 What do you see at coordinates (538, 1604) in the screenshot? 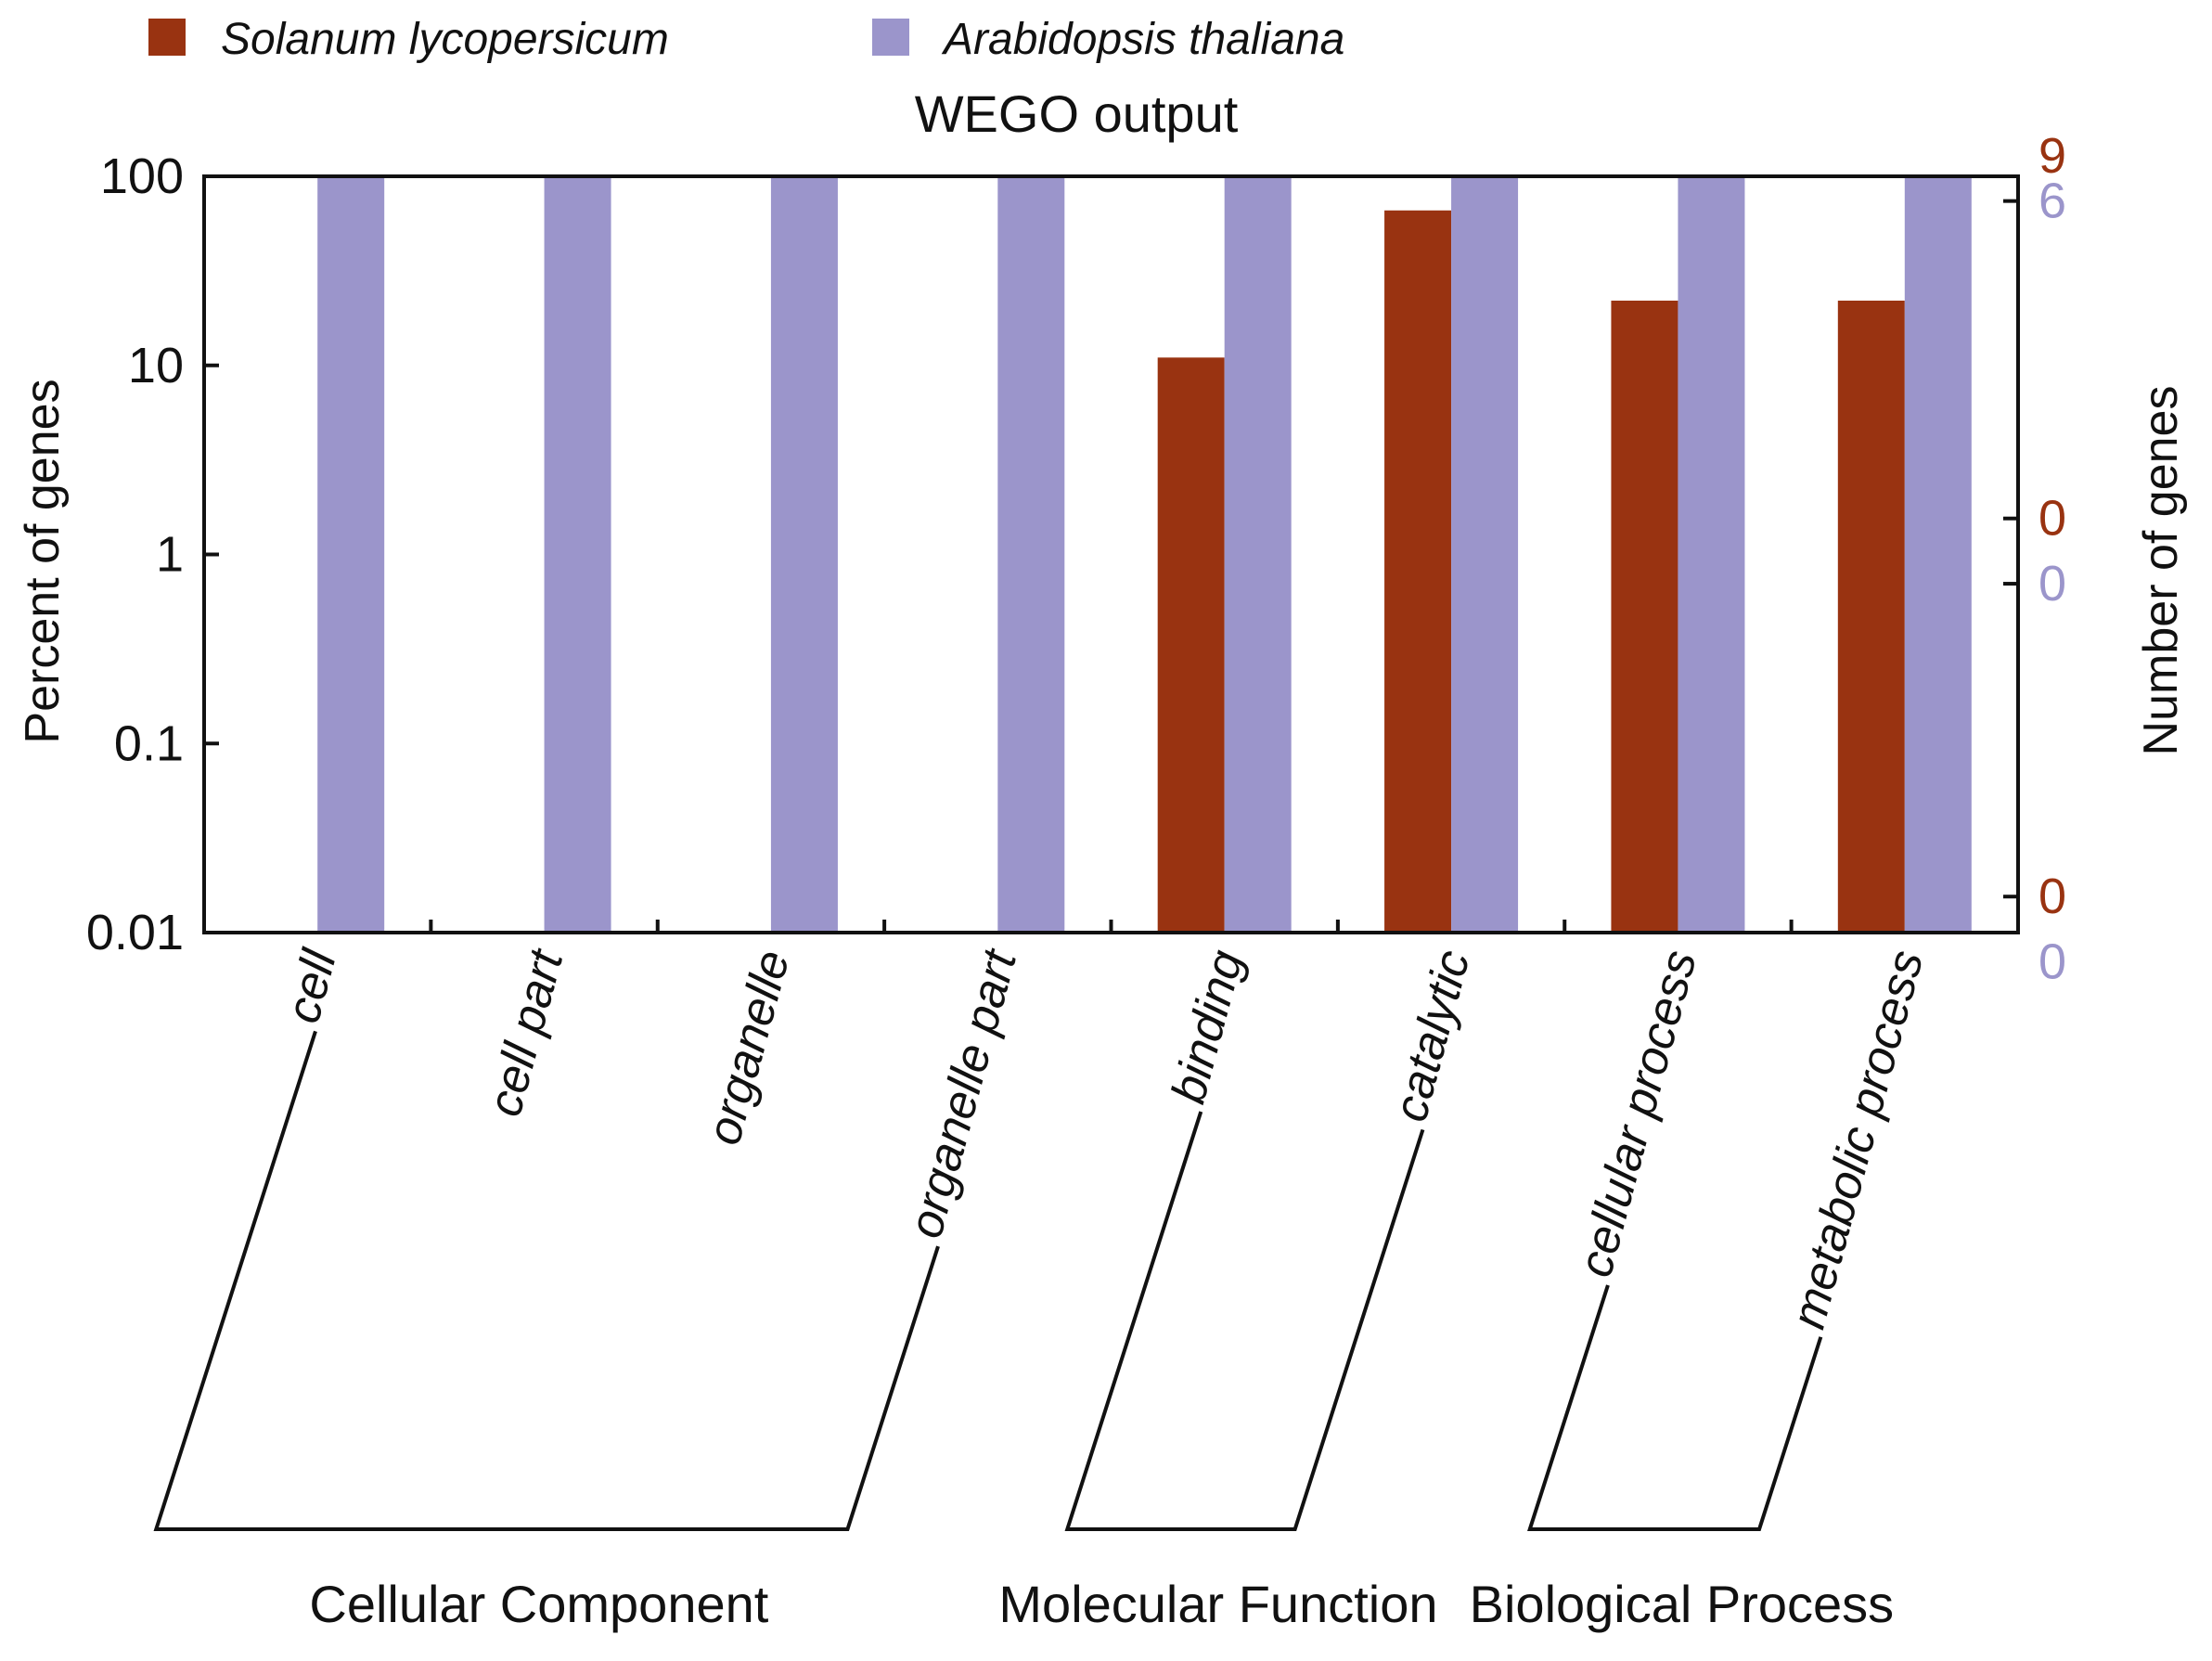
I see `group-label-cellular-component: Cellular Component` at bounding box center [538, 1604].